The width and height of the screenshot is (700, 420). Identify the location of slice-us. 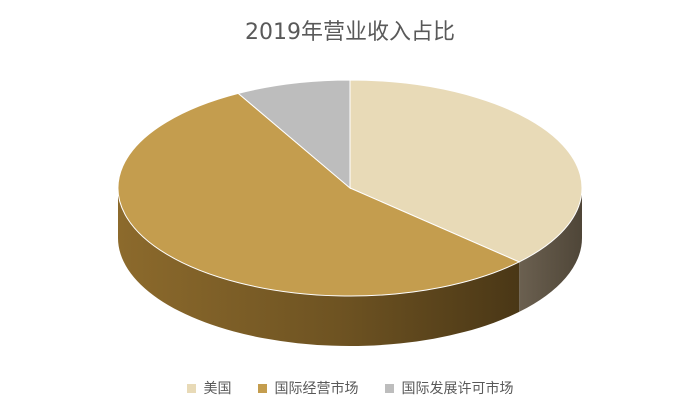
(466, 171).